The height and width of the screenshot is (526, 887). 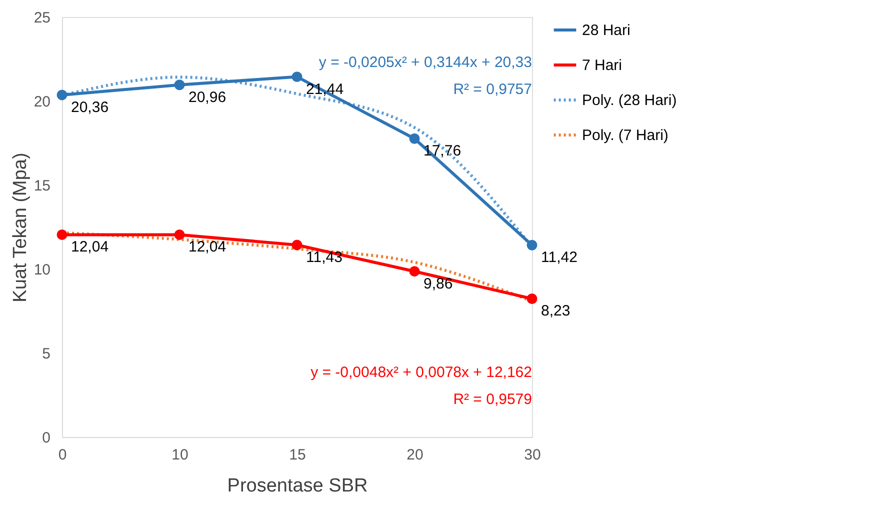 What do you see at coordinates (297, 486) in the screenshot?
I see `x-axis-title: Prosentase SBR` at bounding box center [297, 486].